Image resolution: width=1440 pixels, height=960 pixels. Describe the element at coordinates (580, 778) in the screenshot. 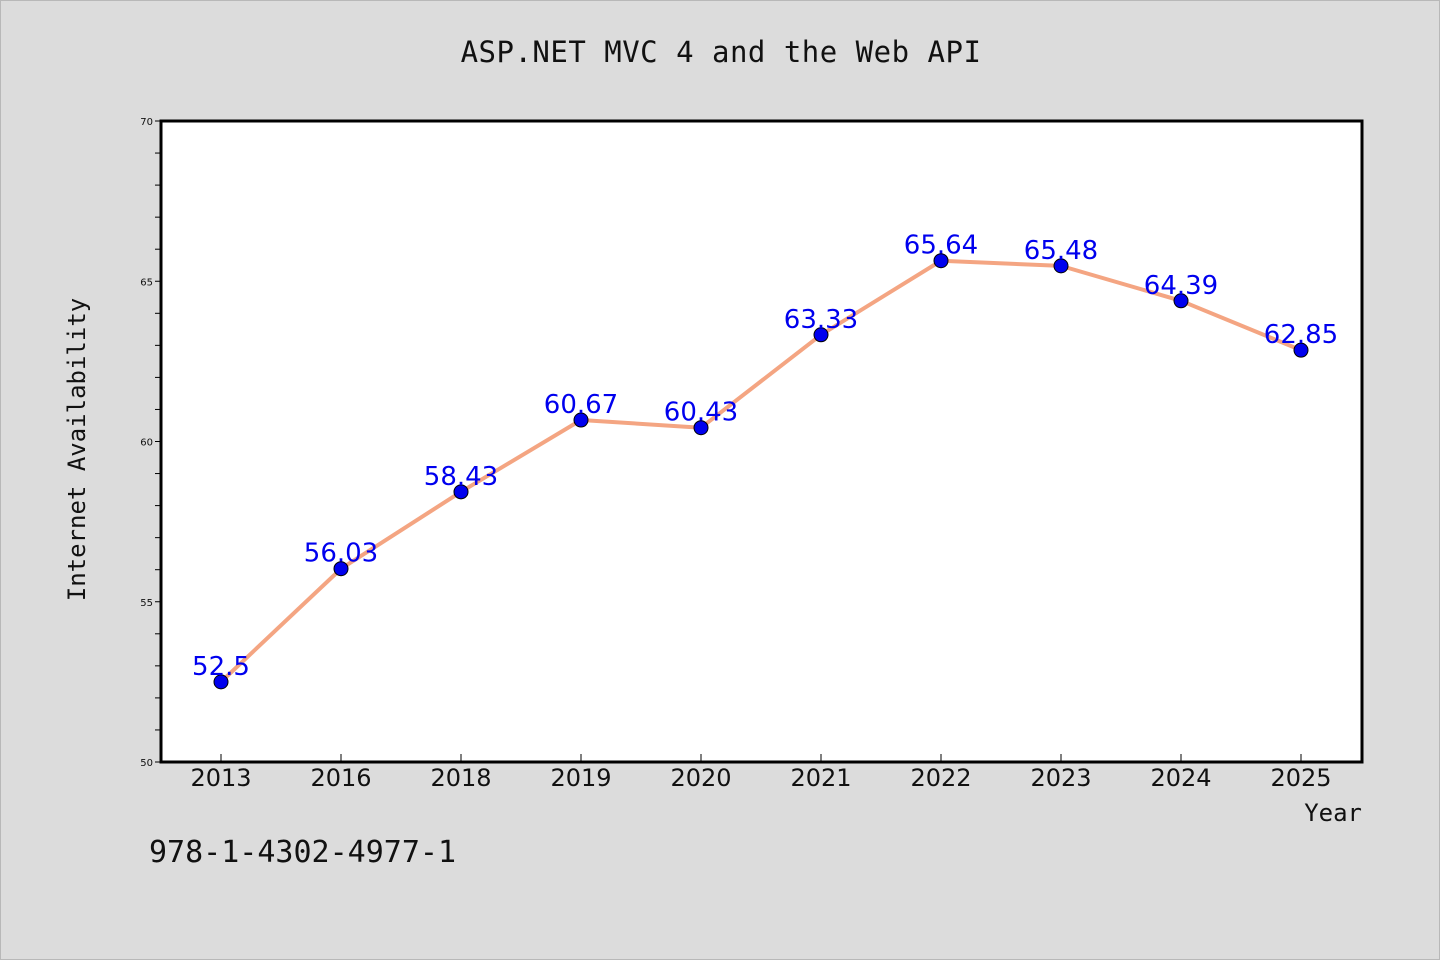

I see `x-tick-label: 2019` at that location.